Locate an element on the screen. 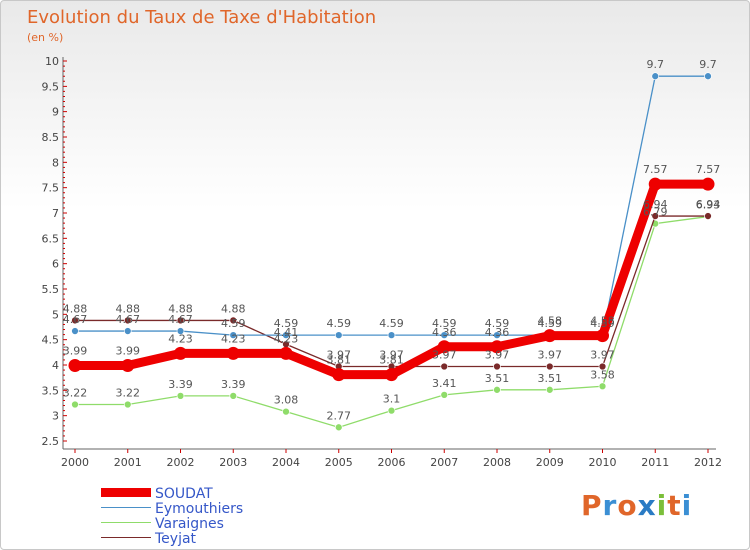 This screenshot has width=750, height=550. data-label-varaignes: 3.1 is located at coordinates (392, 399).